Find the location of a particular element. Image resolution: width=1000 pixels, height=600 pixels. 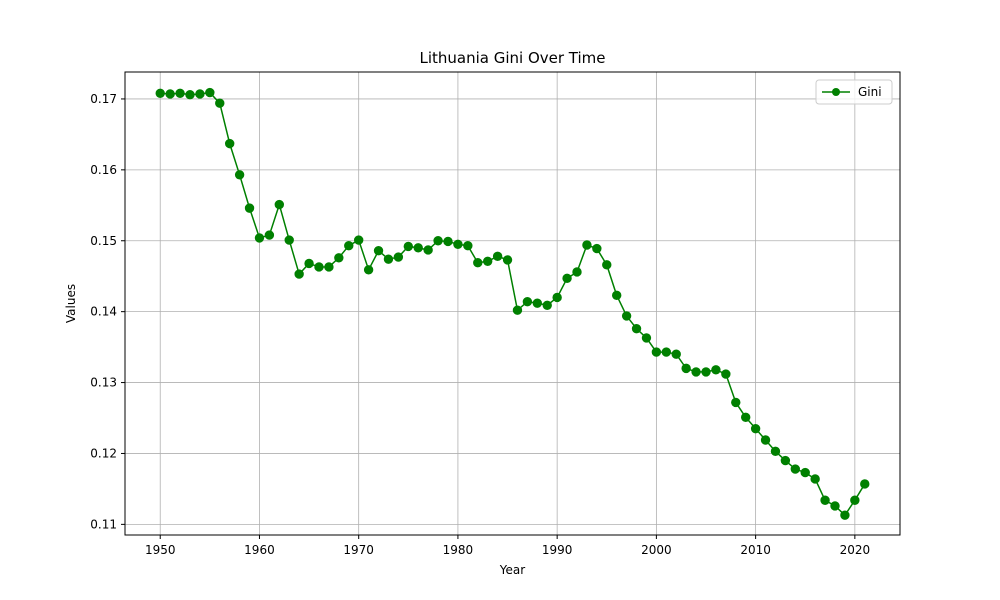

y-tick-label: 0.14 is located at coordinates (103, 312).